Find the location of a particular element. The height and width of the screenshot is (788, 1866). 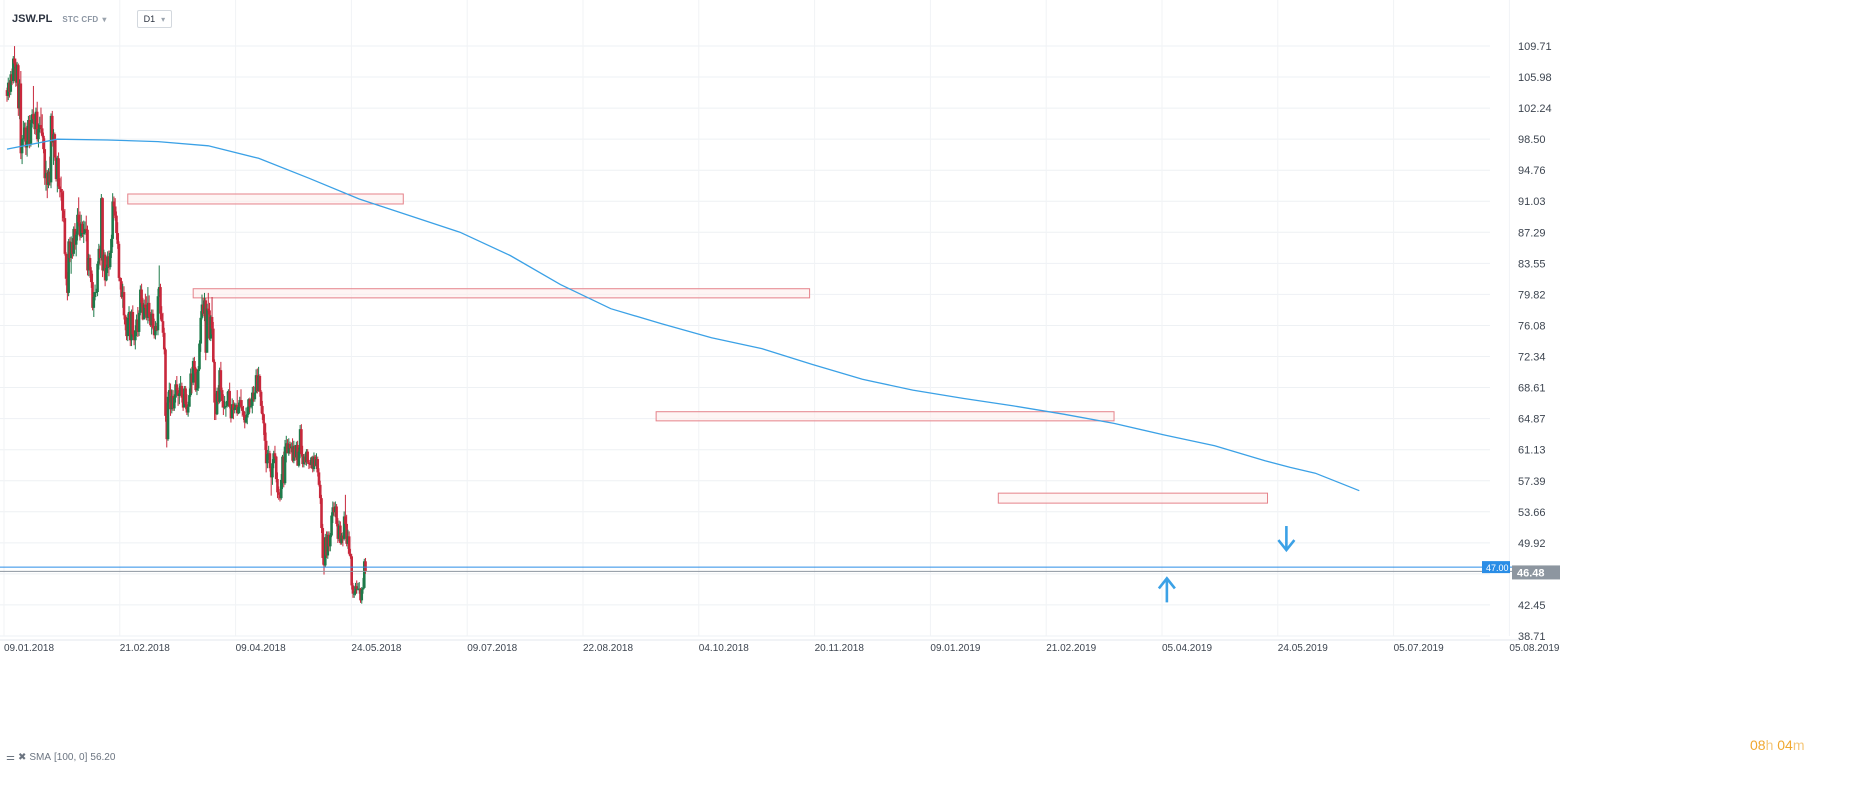

price-tick-label: 102.24 is located at coordinates (1535, 109).